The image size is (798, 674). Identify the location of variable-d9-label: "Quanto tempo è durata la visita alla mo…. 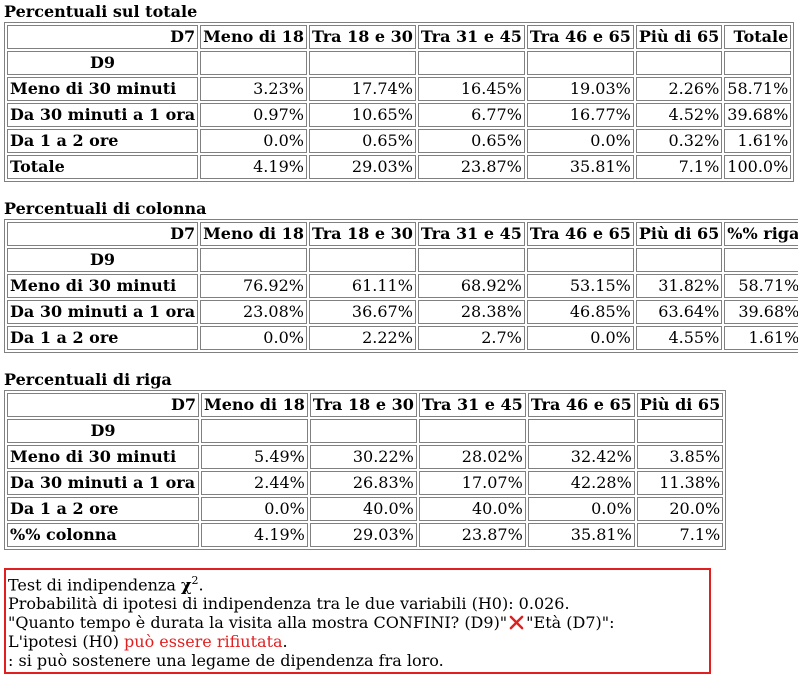
(258, 623).